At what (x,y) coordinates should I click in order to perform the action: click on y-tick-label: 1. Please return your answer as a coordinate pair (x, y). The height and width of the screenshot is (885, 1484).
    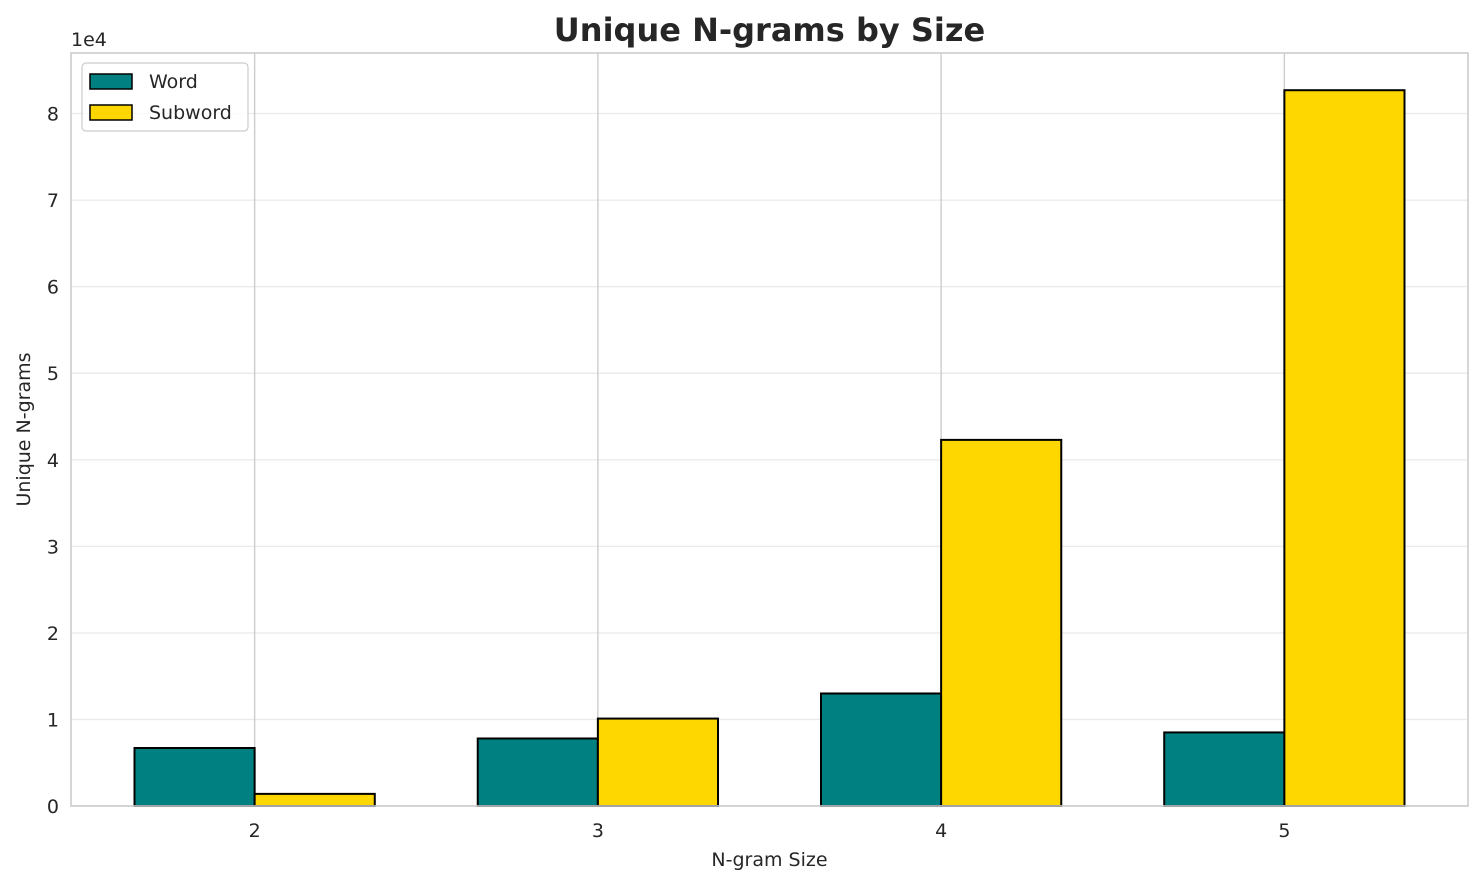
    Looking at the image, I should click on (53, 720).